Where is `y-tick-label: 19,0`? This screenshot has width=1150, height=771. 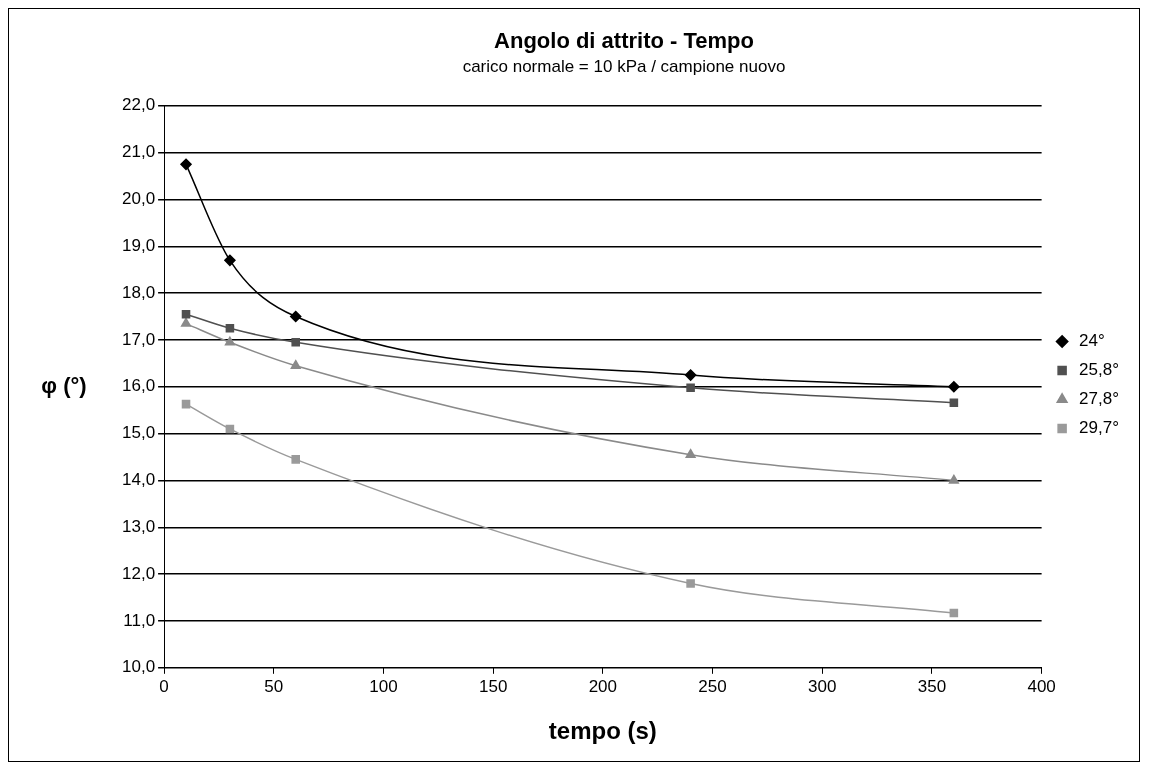
y-tick-label: 19,0 is located at coordinates (138, 245).